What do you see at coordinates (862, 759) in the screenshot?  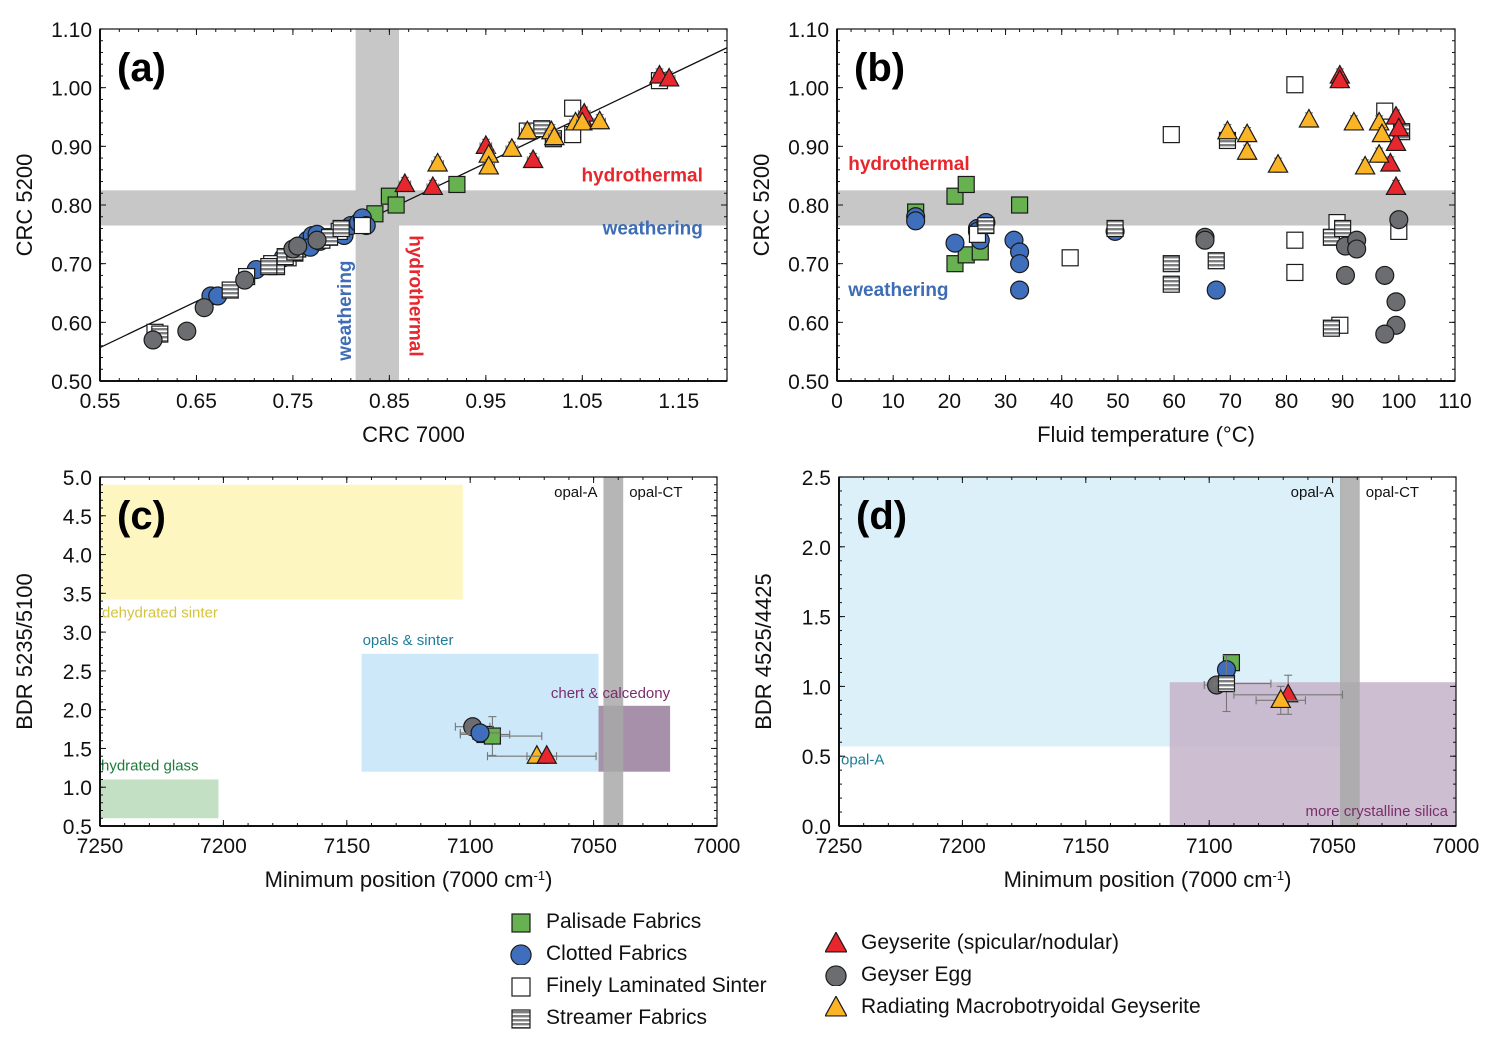 I see `region-label: opal-A` at bounding box center [862, 759].